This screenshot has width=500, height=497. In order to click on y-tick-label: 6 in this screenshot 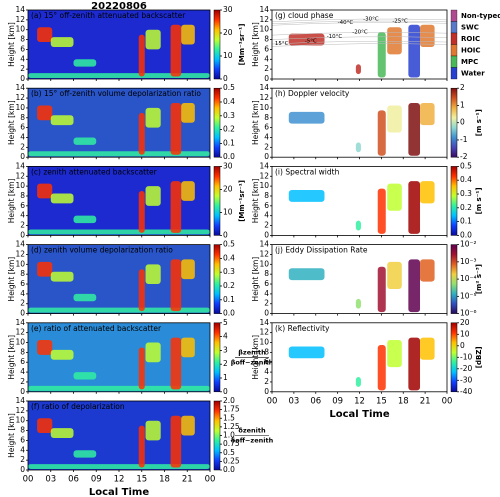, I will do `click(266, 361)`.